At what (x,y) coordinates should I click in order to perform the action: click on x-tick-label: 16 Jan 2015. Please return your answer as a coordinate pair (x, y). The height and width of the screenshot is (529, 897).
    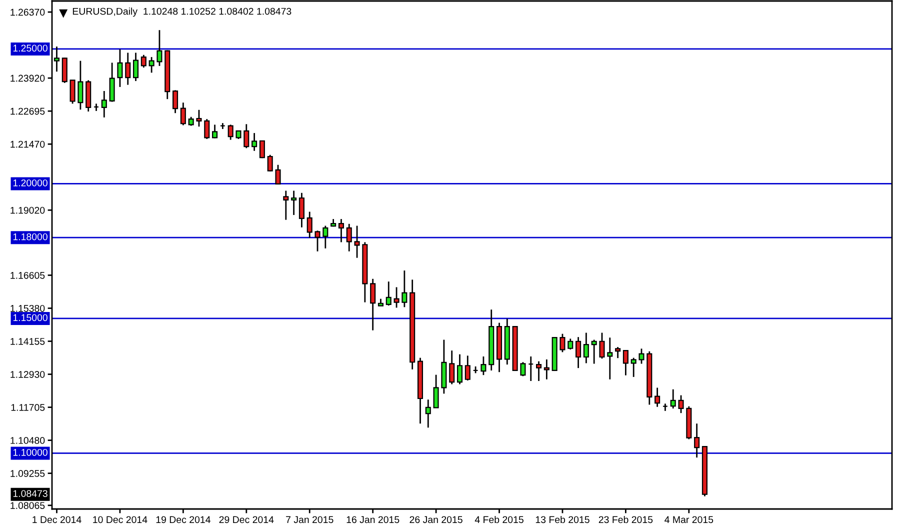
    Looking at the image, I should click on (373, 520).